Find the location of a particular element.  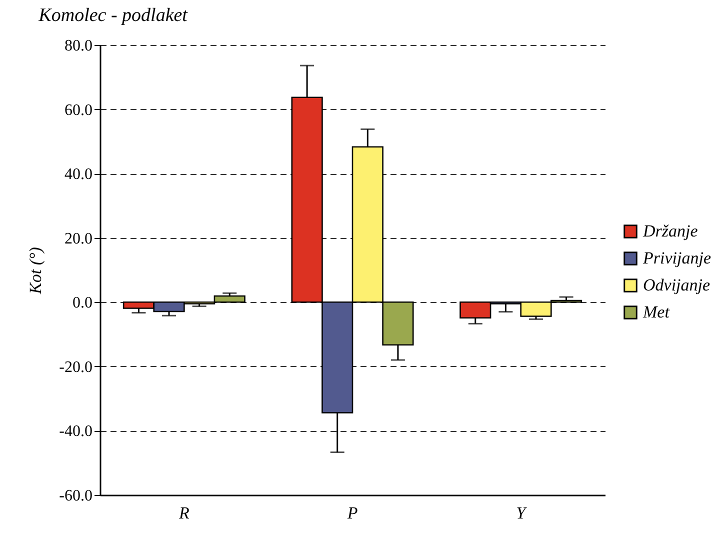

chart-title: Komolec - podlaket is located at coordinates (113, 15).